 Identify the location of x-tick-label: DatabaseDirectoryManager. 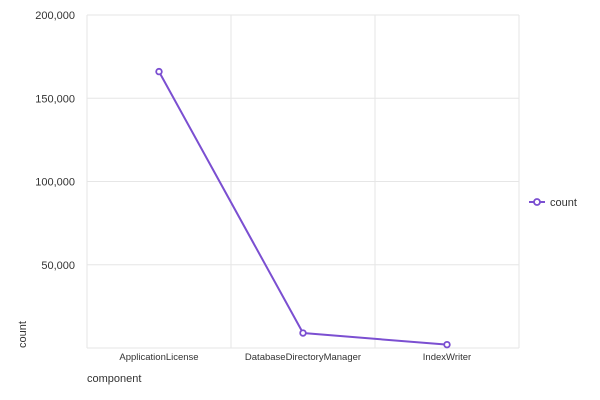
(303, 357).